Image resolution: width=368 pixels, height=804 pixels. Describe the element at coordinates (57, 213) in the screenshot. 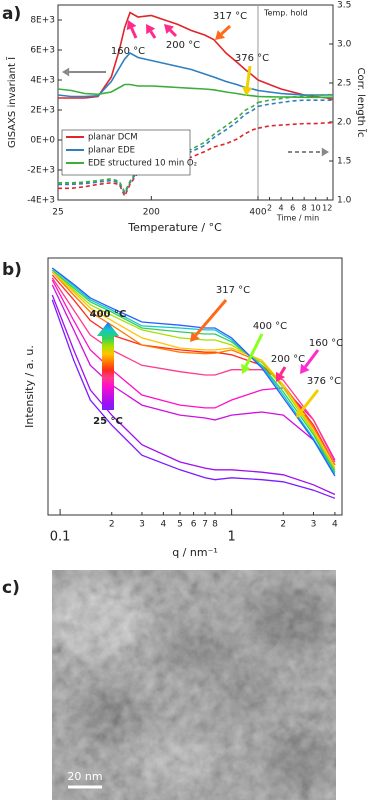

I see `x-tick-label: 25` at that location.